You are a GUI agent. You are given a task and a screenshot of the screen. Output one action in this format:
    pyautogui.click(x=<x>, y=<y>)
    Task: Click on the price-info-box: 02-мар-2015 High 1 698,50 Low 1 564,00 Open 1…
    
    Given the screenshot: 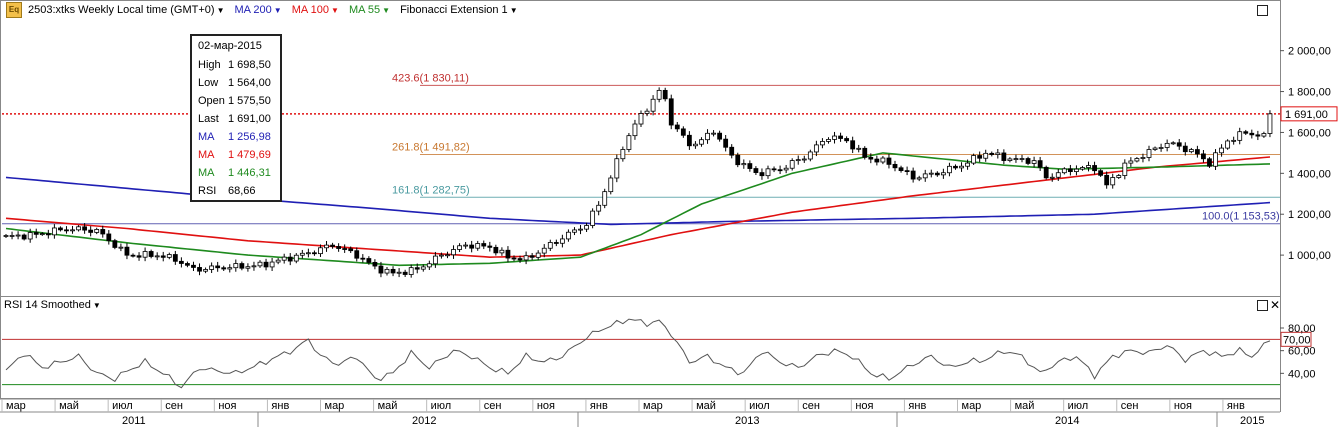 What is the action you would take?
    pyautogui.click(x=236, y=118)
    